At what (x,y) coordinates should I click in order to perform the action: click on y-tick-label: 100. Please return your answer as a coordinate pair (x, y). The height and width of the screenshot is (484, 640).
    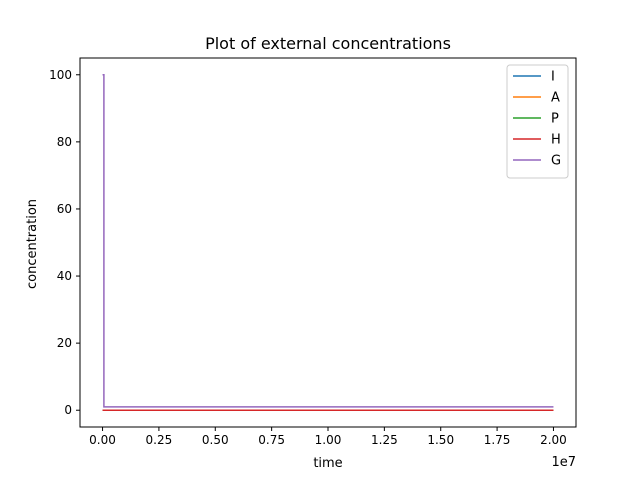
    Looking at the image, I should click on (60, 75).